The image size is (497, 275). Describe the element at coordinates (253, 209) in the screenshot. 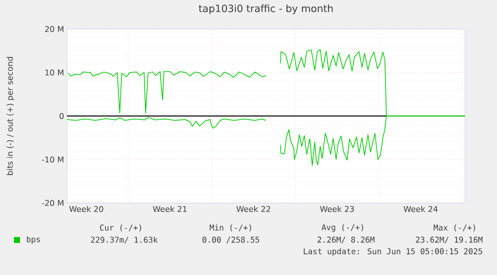

I see `x-tick-label: Week 22` at that location.